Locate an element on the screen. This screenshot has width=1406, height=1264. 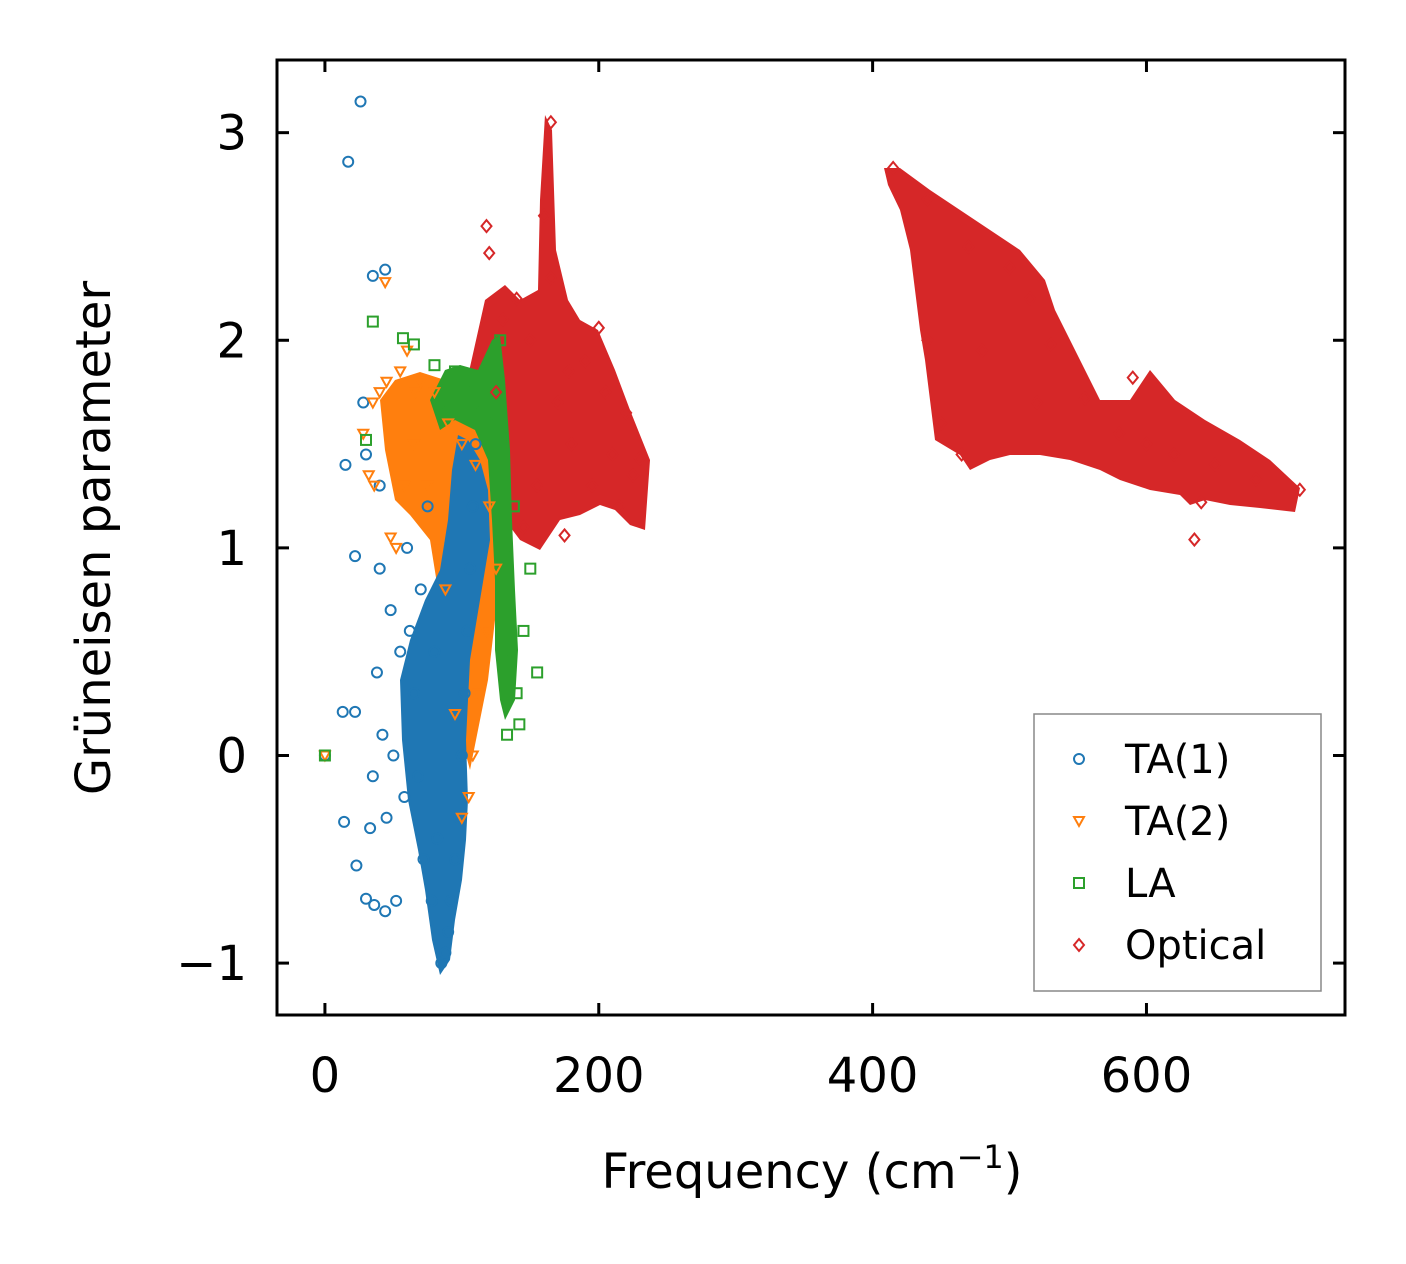
y-tick-label: −1 is located at coordinates (211, 964).